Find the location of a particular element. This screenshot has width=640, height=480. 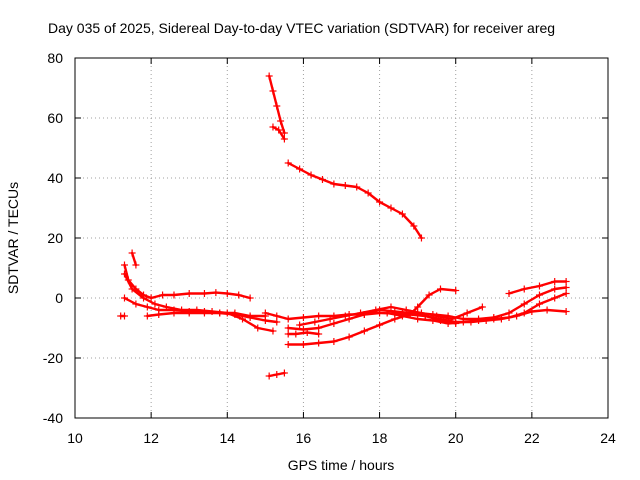

x-tick-label: 24 is located at coordinates (608, 438).